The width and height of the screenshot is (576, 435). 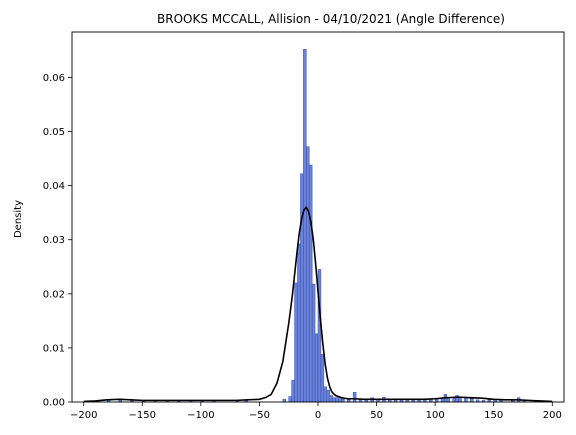 I want to click on x-tick-label: 150, so click(x=493, y=415).